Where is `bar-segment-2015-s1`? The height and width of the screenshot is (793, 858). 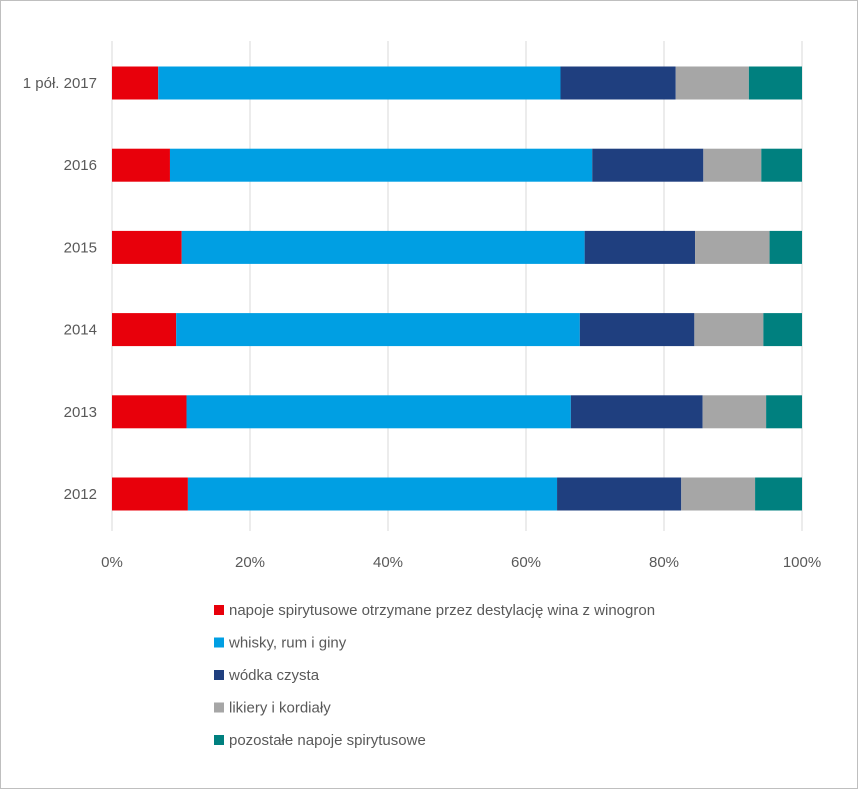
bar-segment-2015-s1 is located at coordinates (383, 247).